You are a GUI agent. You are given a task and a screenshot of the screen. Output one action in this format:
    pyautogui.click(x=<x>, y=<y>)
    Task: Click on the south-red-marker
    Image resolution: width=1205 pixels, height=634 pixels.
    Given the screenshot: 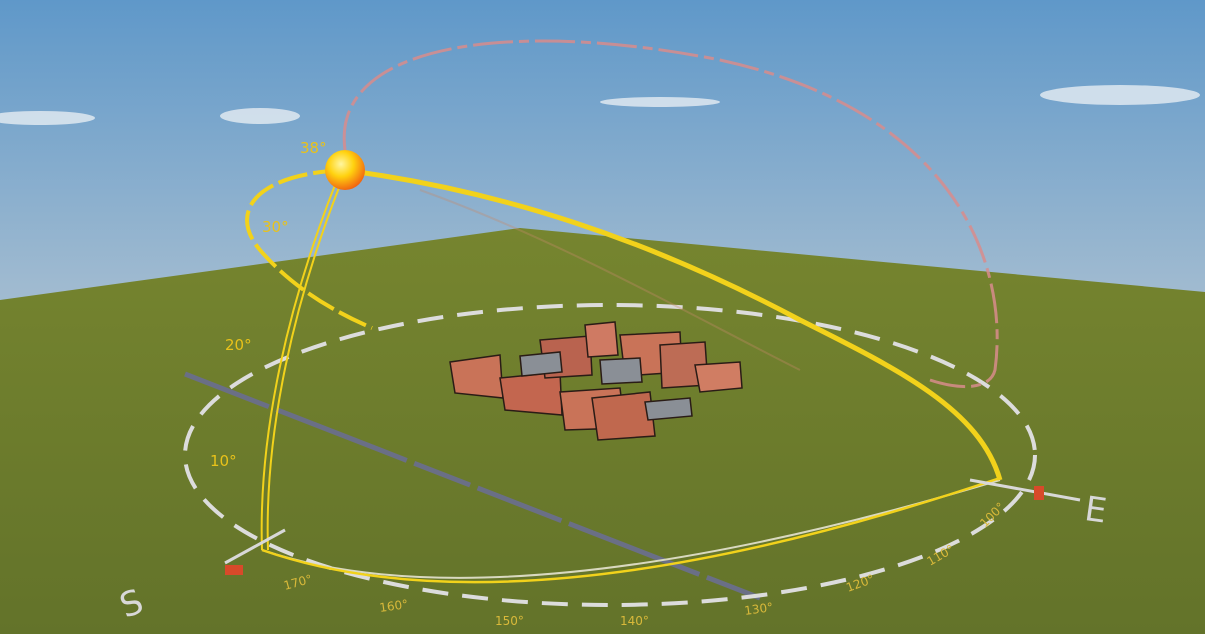 What is the action you would take?
    pyautogui.click(x=234, y=570)
    